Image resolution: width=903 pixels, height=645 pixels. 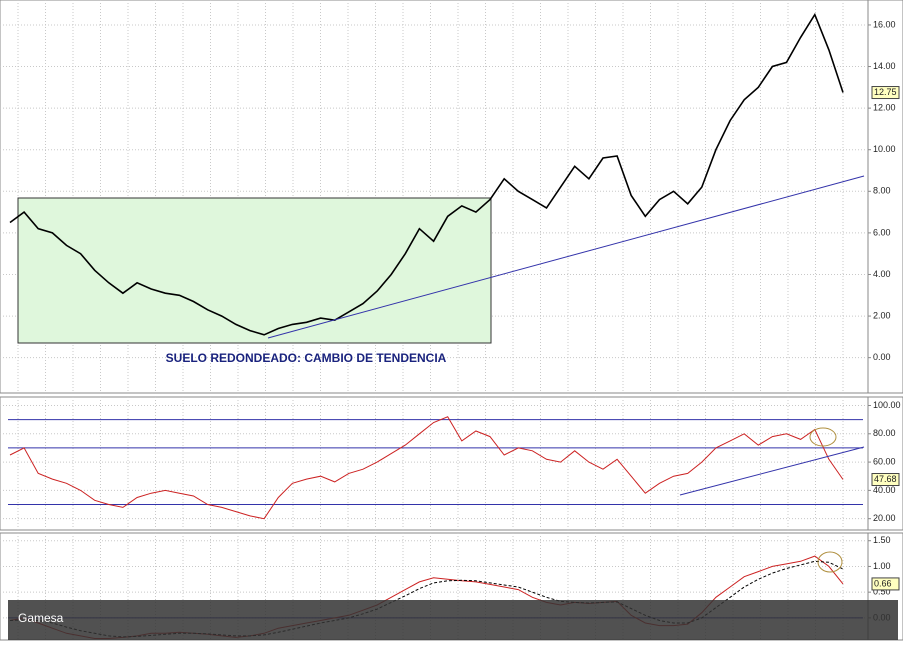 What do you see at coordinates (772, 471) in the screenshot?
I see `trend-line` at bounding box center [772, 471].